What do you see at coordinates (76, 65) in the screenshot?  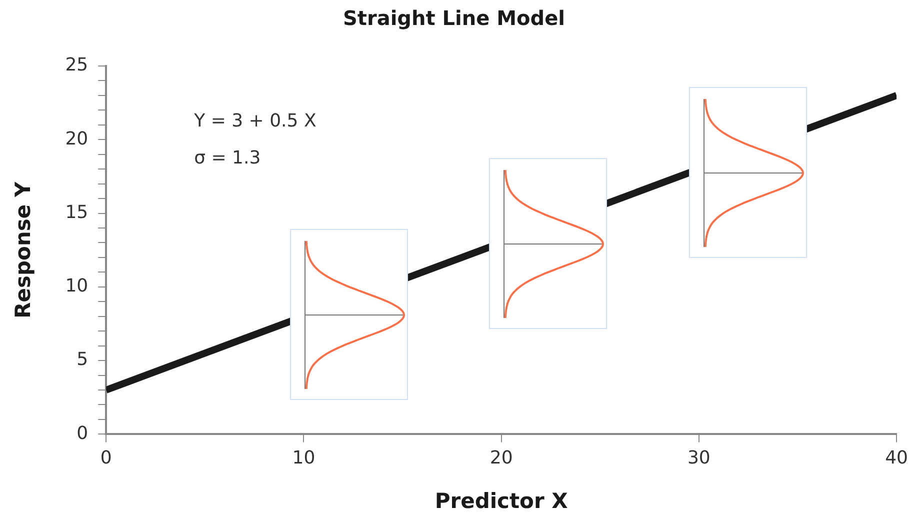 I see `y-tick-label: 25` at bounding box center [76, 65].